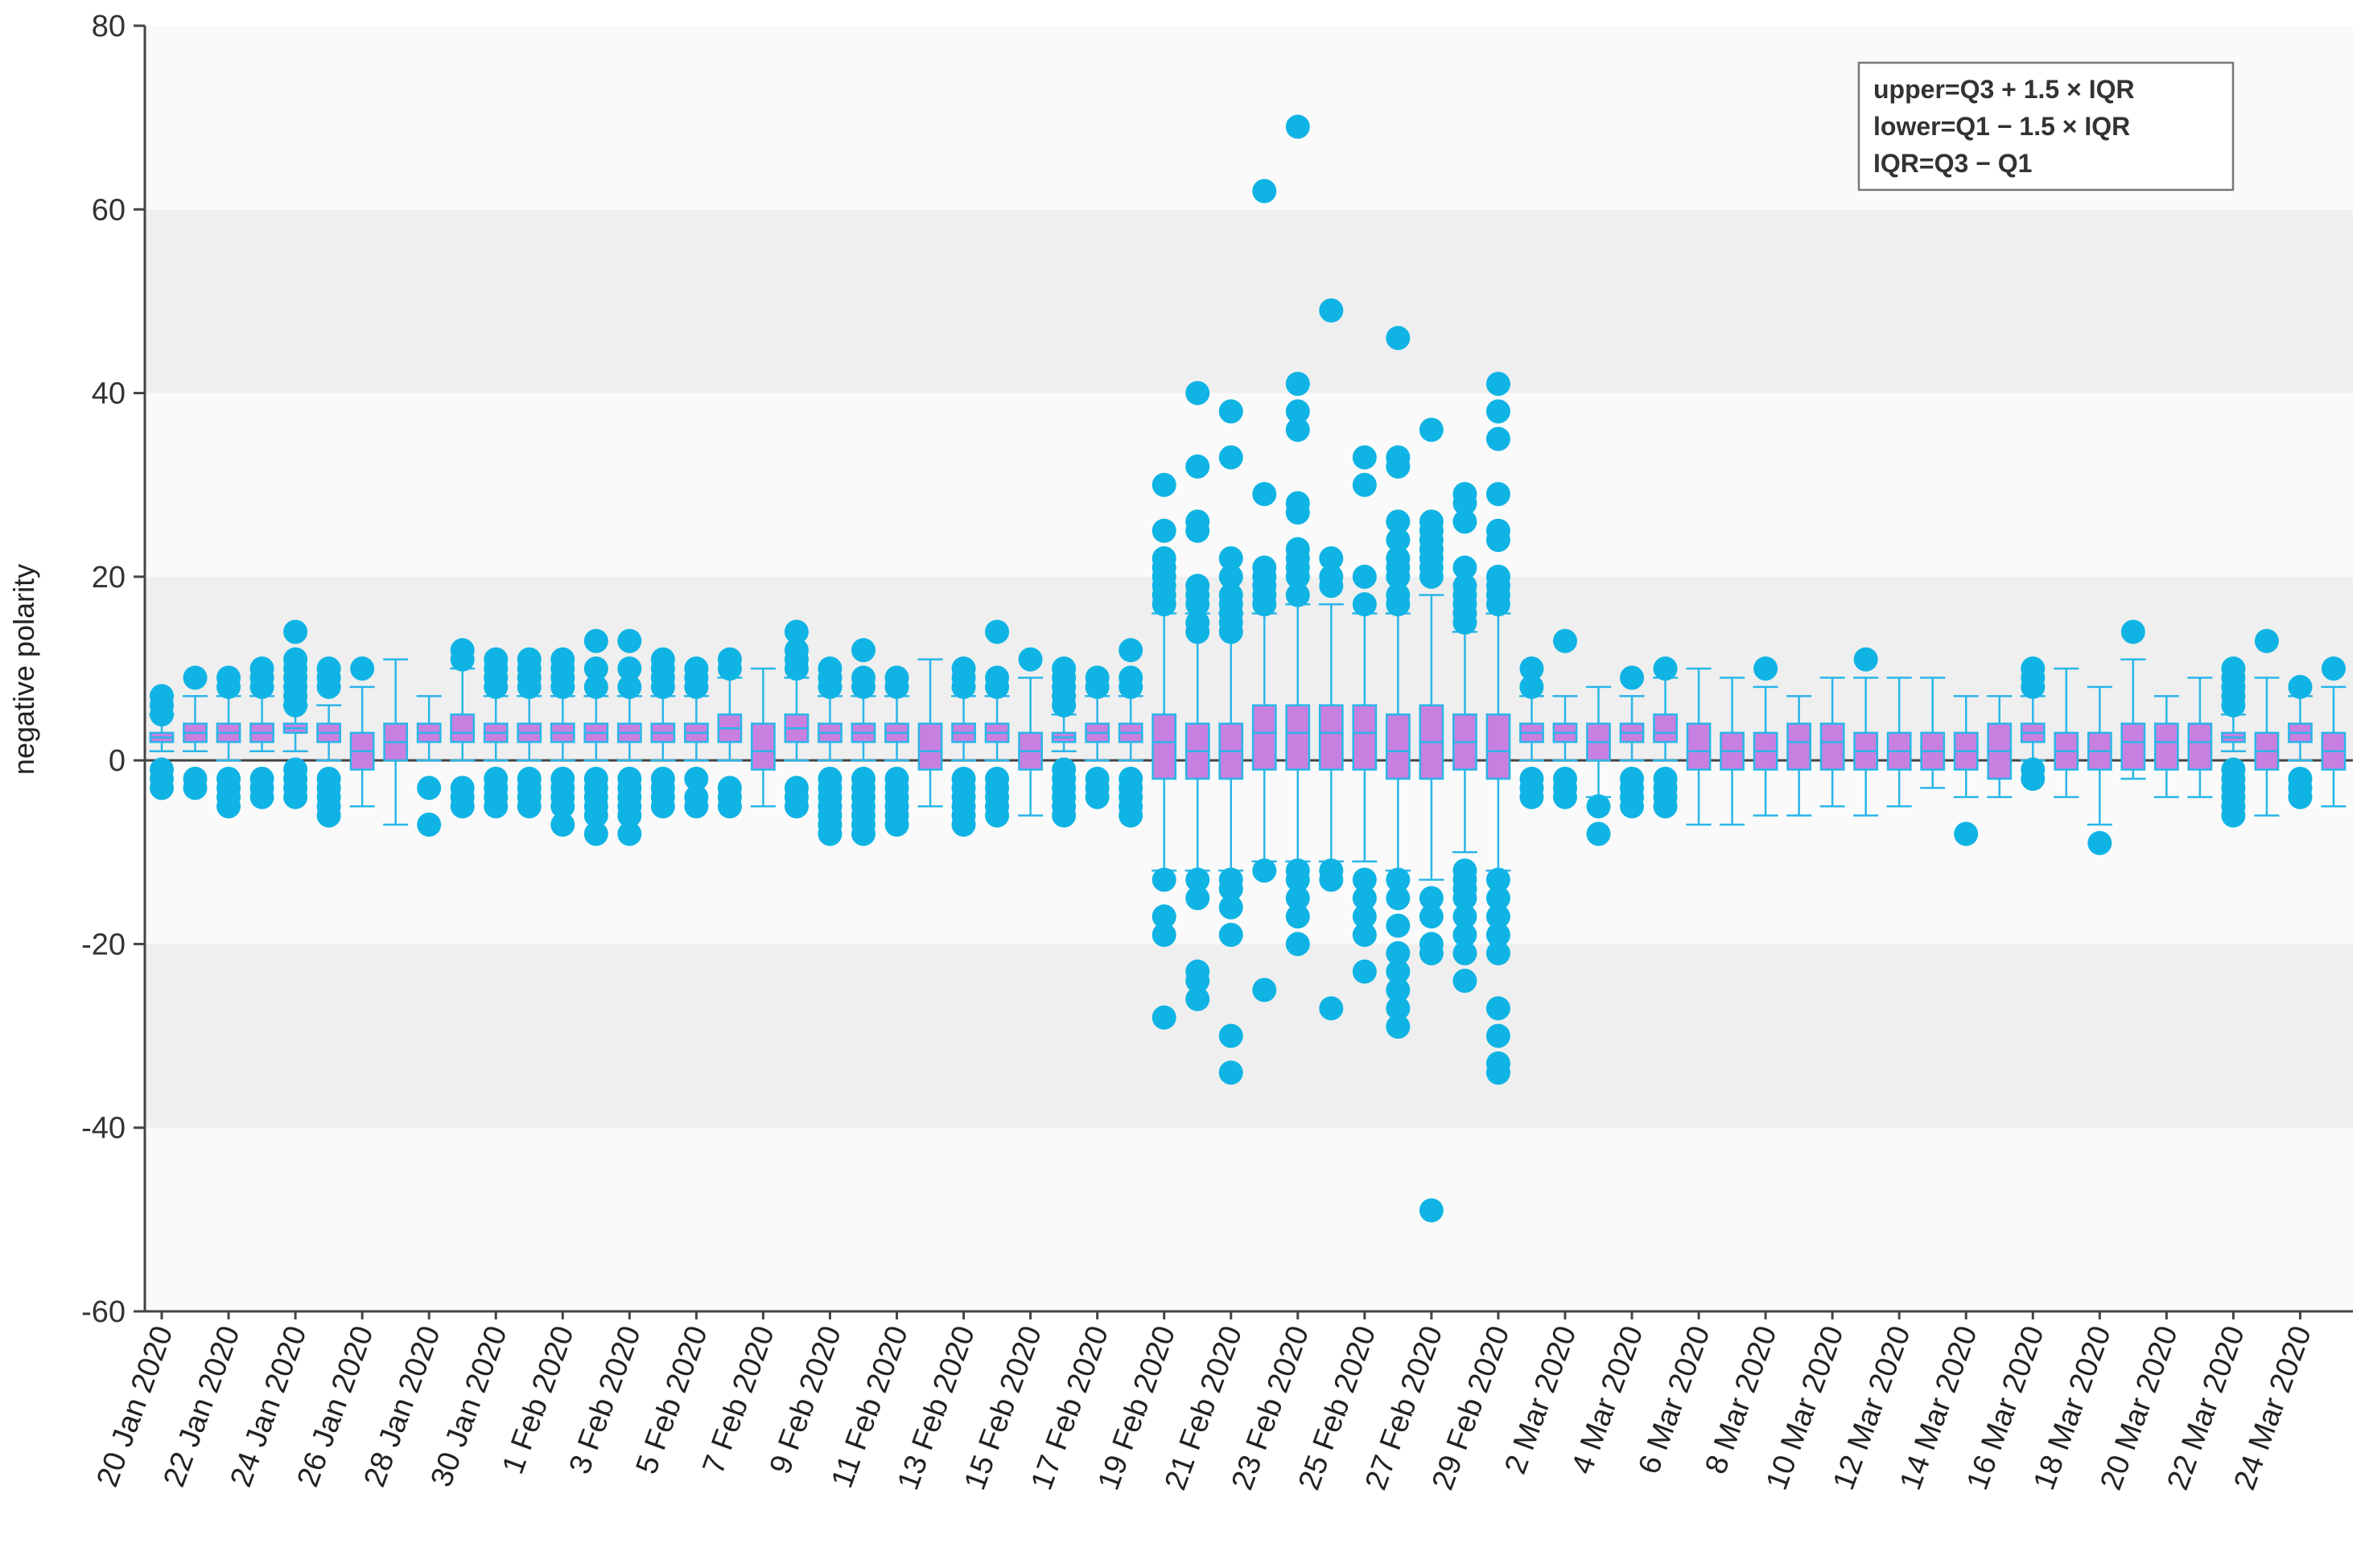 The height and width of the screenshot is (1568, 2369). What do you see at coordinates (103, 1312) in the screenshot?
I see `y-tick-label: -60` at bounding box center [103, 1312].